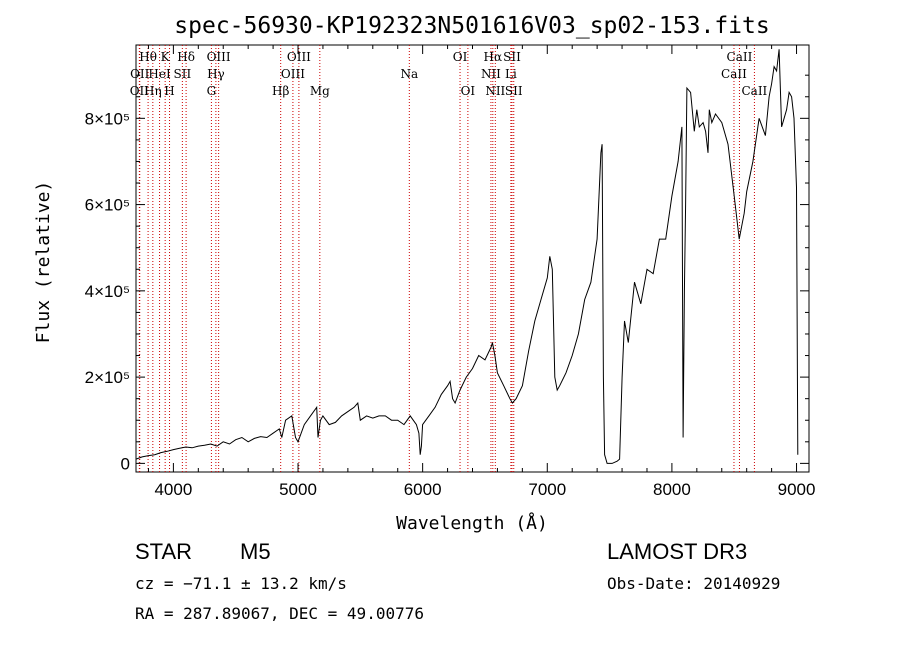  Describe the element at coordinates (169, 91) in the screenshot. I see `emission-line-label: H` at that location.